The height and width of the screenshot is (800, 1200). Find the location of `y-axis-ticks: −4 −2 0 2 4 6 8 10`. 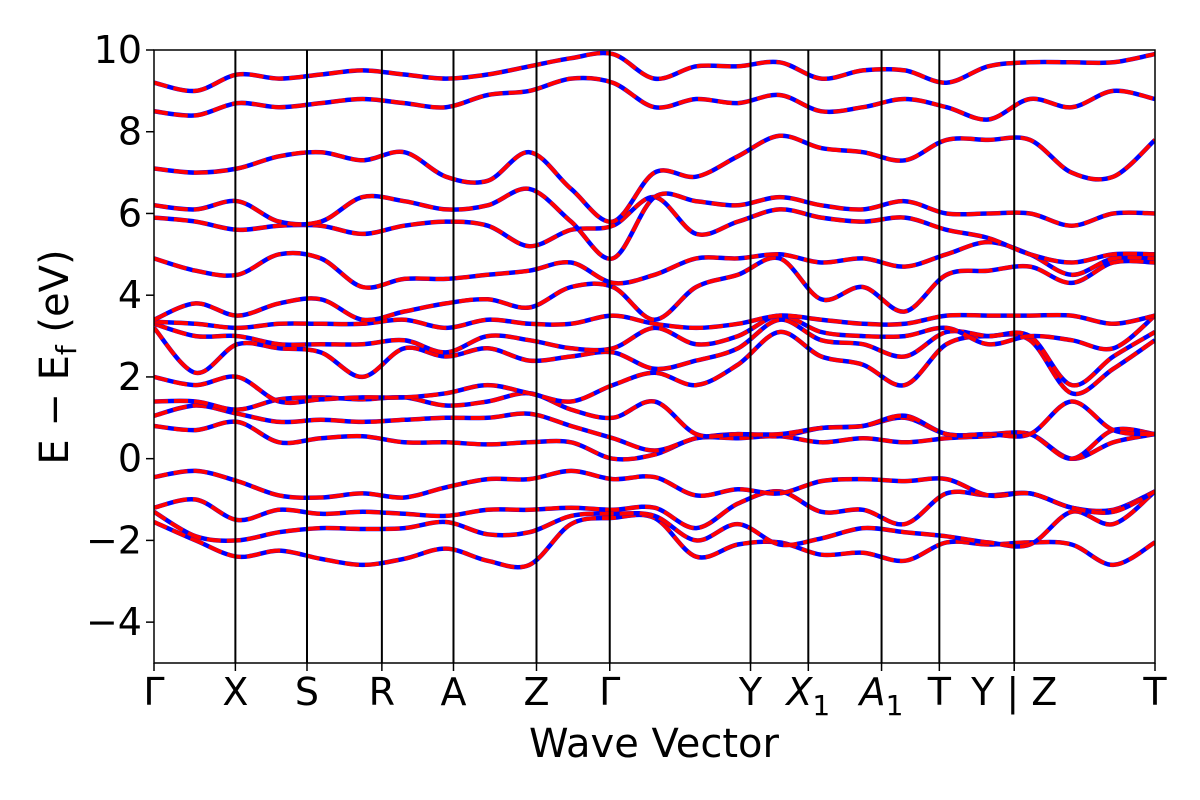

y-axis-ticks: −4 −2 0 2 4 6 8 10 is located at coordinates (120, 336).